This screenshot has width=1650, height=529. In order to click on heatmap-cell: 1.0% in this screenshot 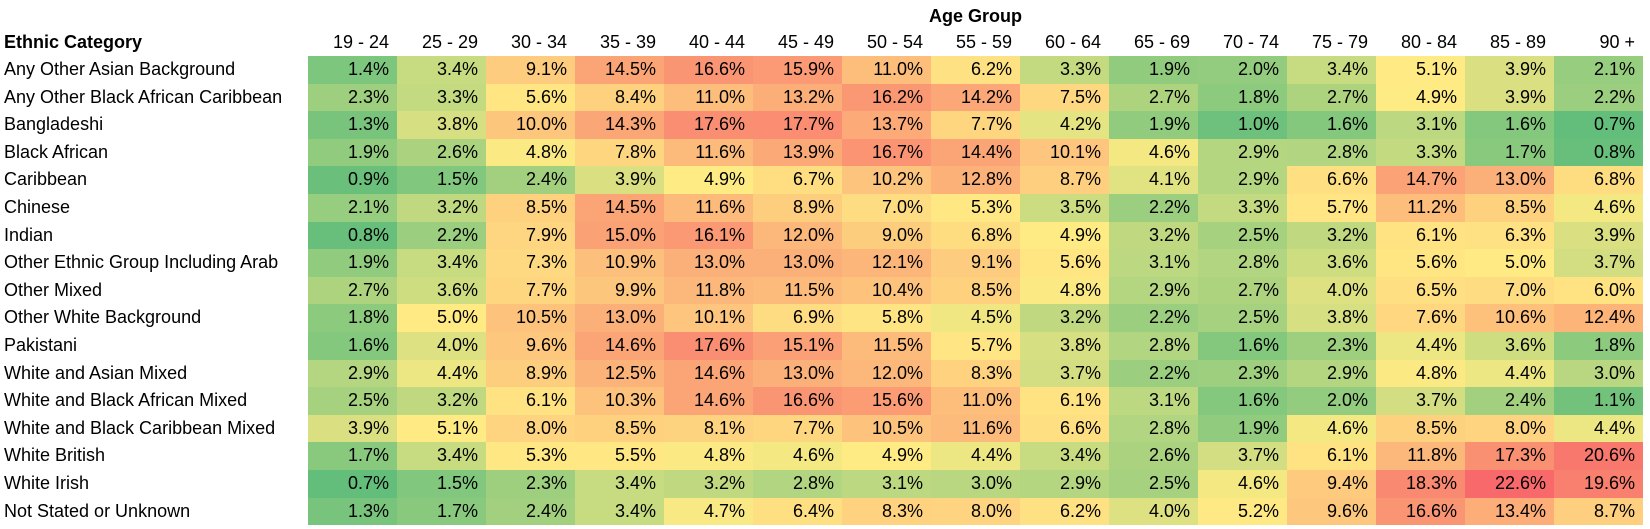, I will do `click(1242, 125)`.